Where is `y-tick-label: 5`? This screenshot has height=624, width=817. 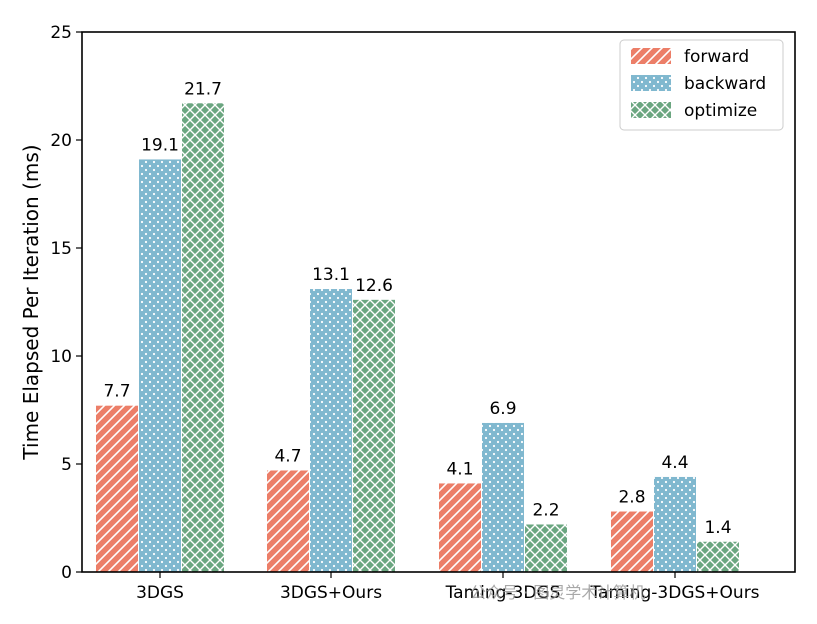 y-tick-label: 5 is located at coordinates (66, 465).